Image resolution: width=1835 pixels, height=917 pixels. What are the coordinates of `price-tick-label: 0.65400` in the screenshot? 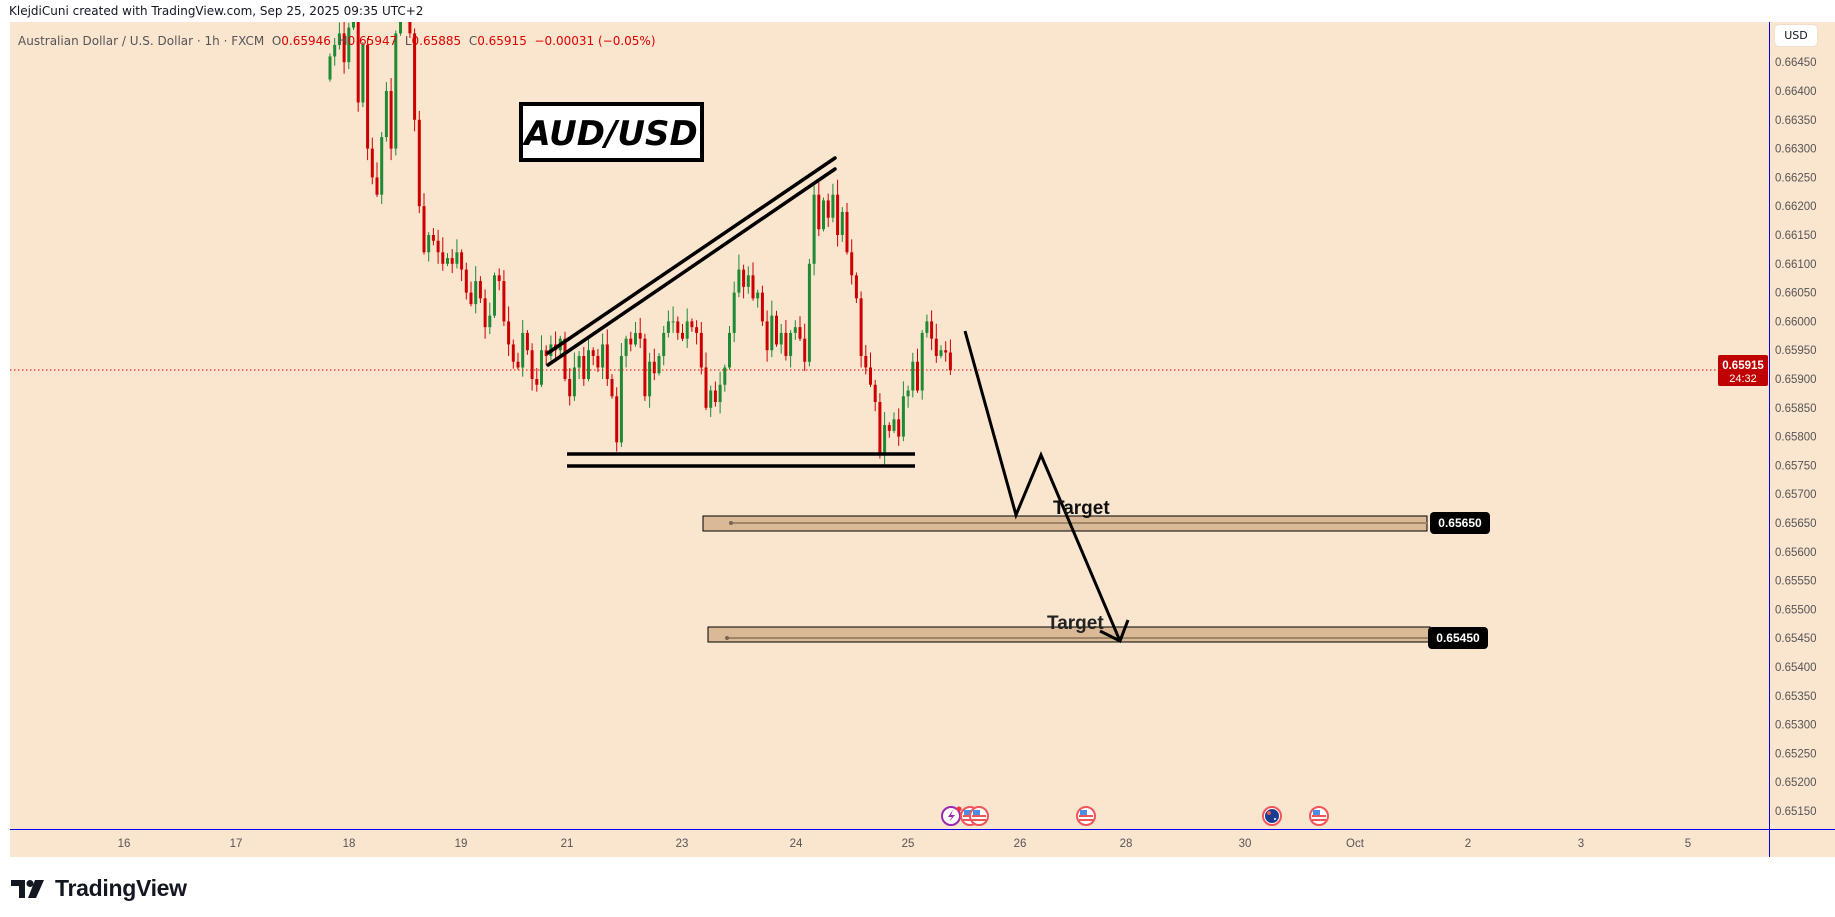 It's located at (1796, 668).